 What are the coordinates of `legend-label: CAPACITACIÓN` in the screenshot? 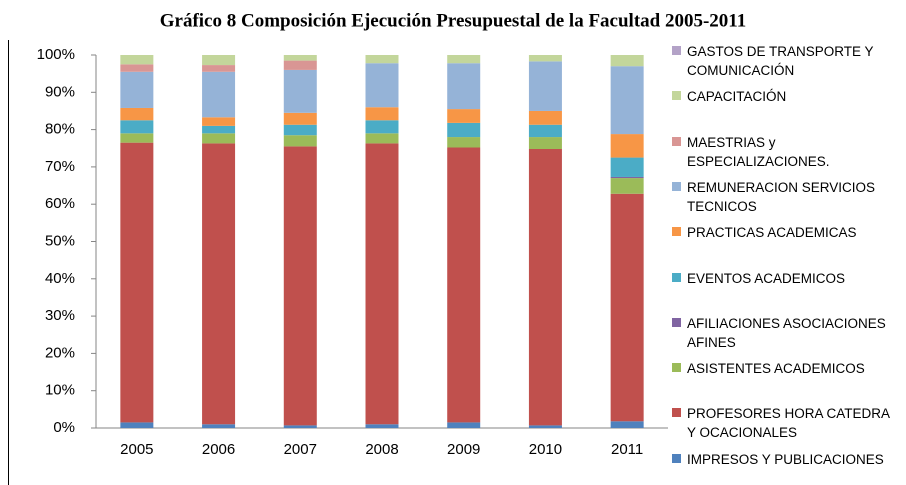 It's located at (737, 97).